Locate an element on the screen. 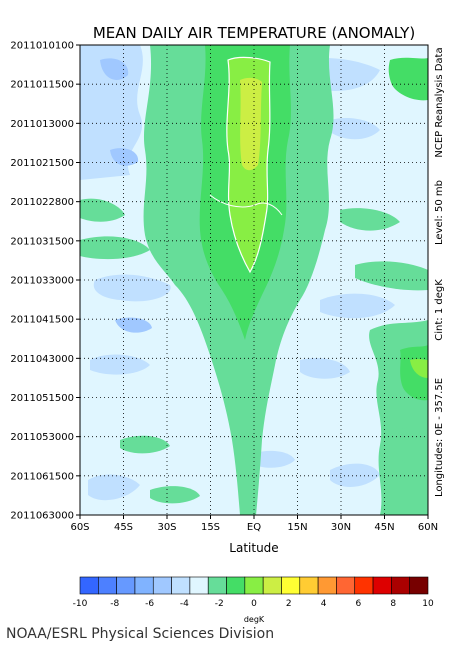 This screenshot has height=650, width=470. colorbar: -10 -8 -6 -4 -2 0 2 4 6 8 10 is located at coordinates (253, 592).